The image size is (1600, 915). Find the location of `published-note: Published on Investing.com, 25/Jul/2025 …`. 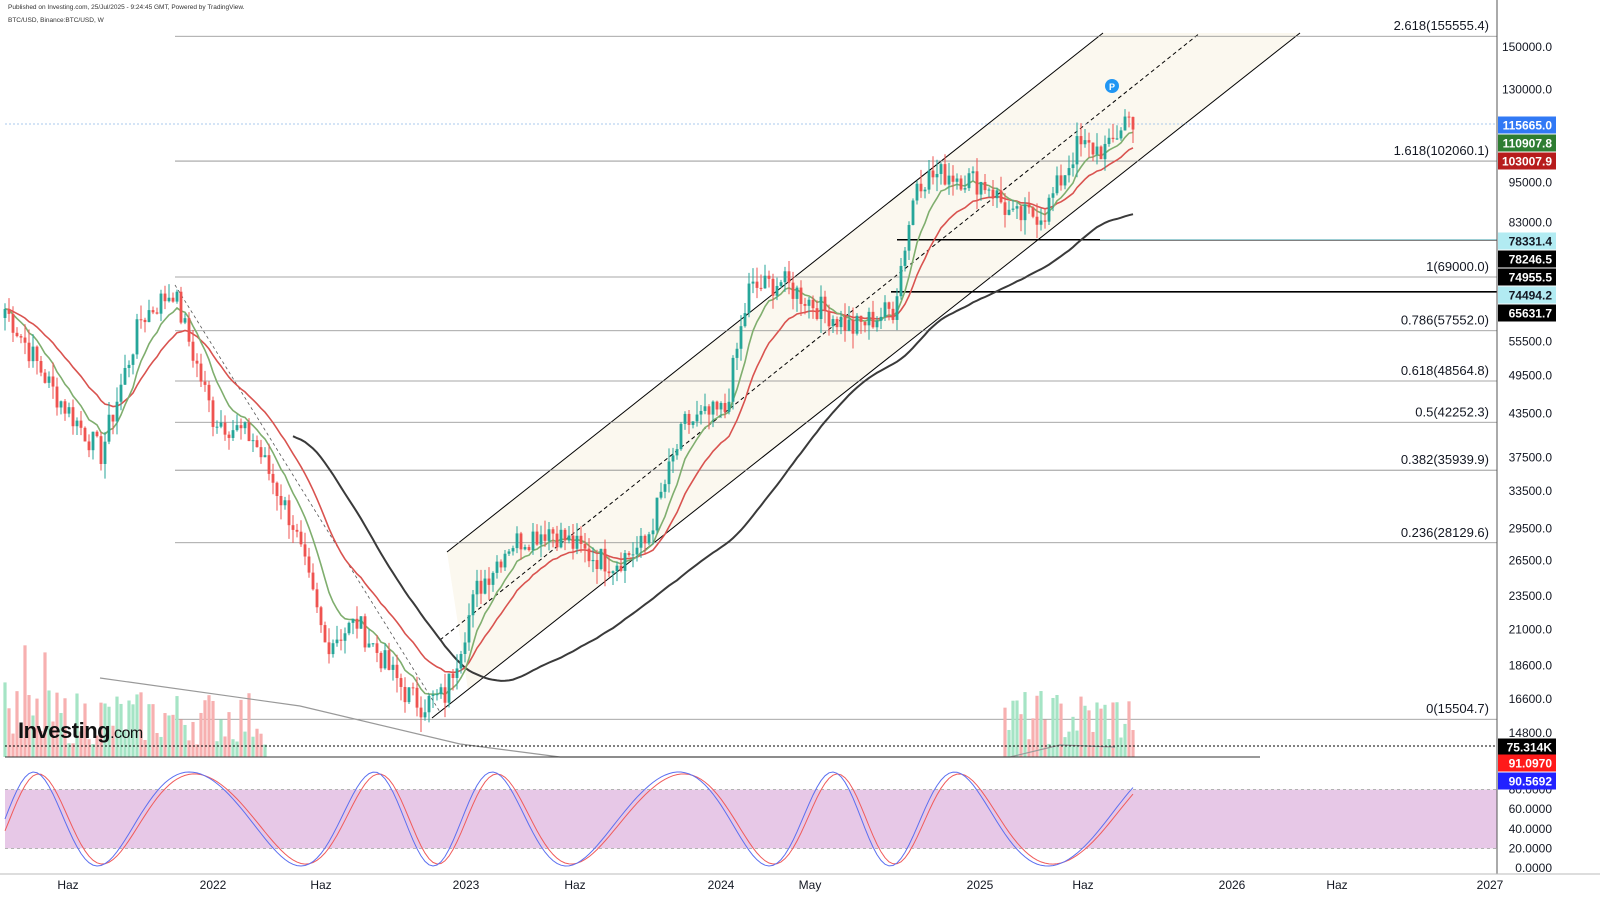

published-note: Published on Investing.com, 25/Jul/2025 … is located at coordinates (126, 7).